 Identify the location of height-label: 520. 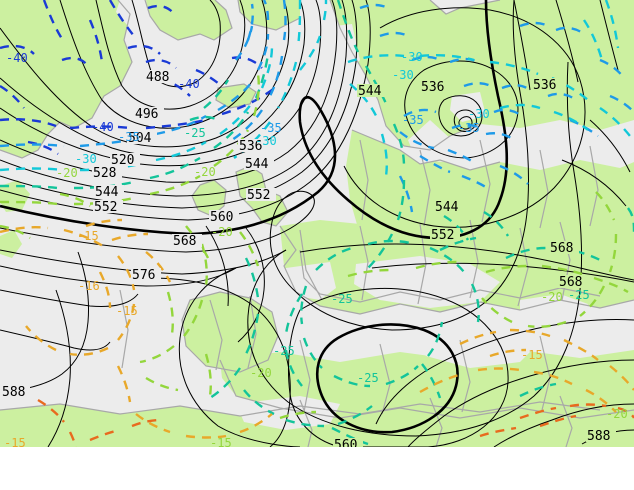
(122, 160).